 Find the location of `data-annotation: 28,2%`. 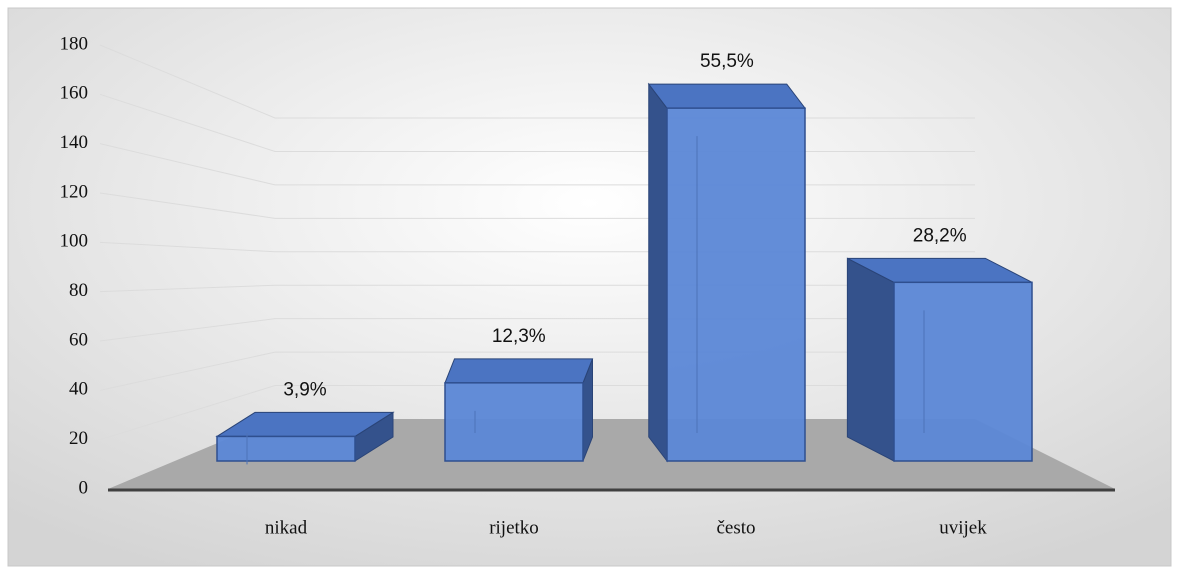

data-annotation: 28,2% is located at coordinates (940, 235).